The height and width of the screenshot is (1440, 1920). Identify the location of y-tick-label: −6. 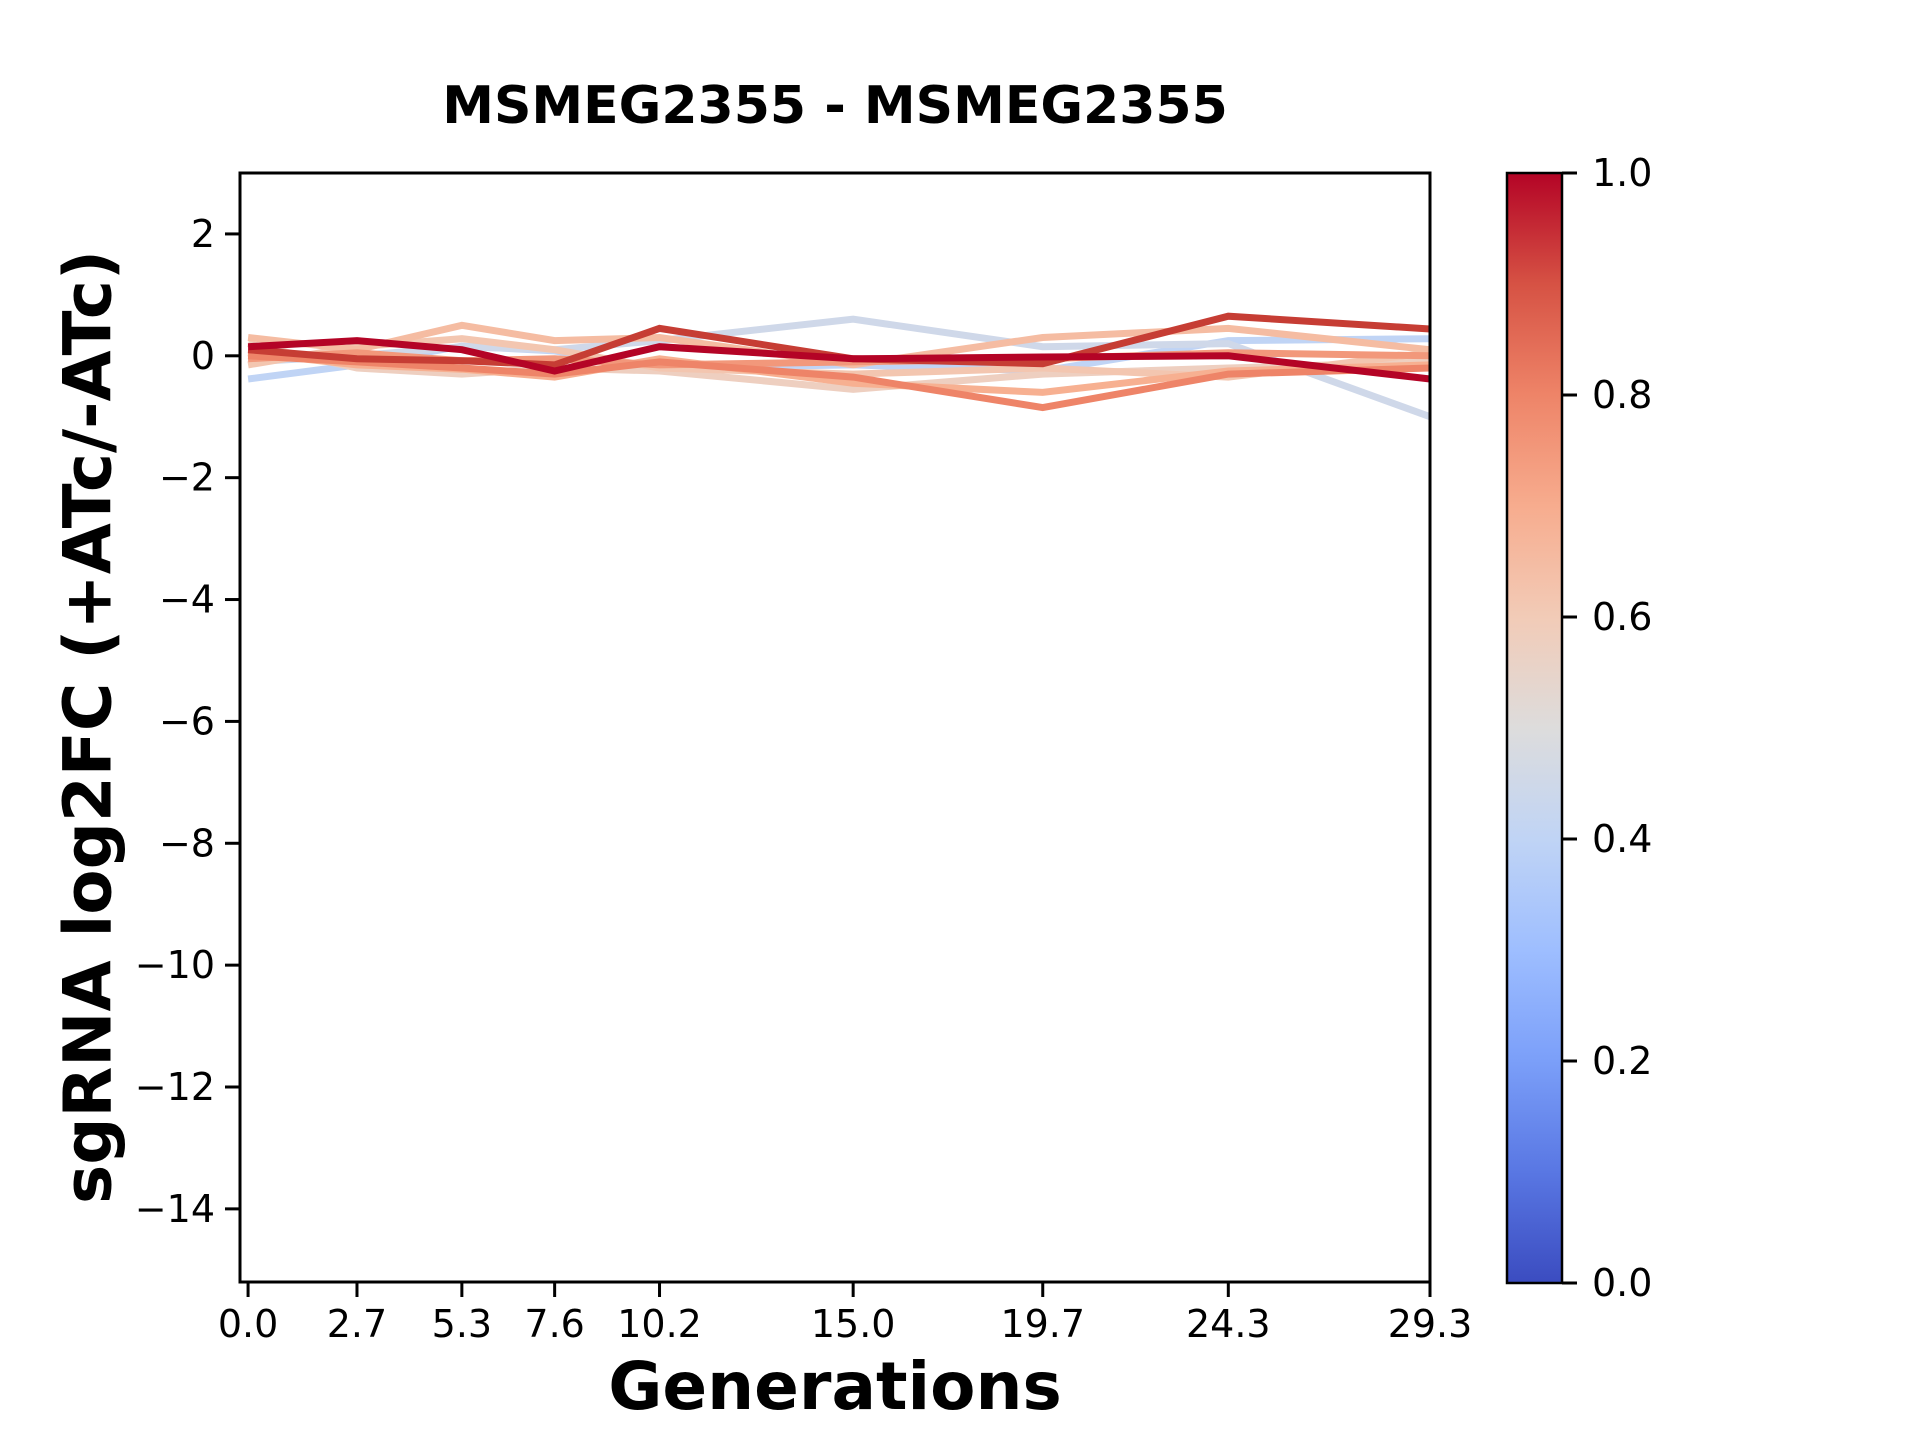
(187, 721).